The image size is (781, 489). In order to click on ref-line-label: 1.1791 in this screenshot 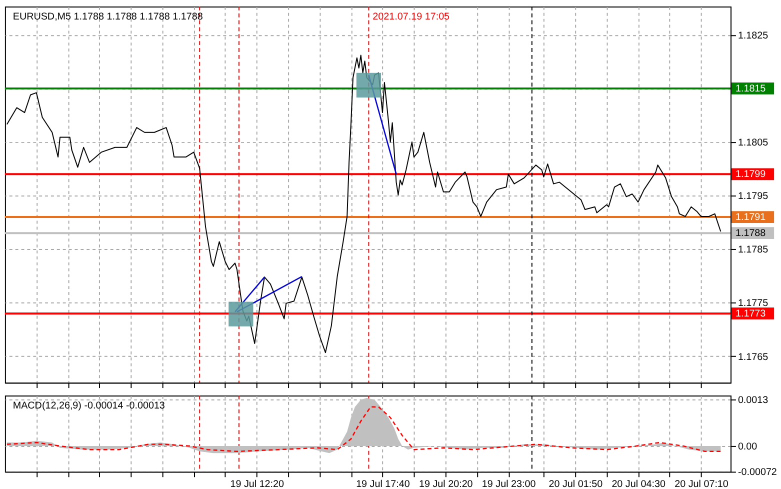, I will do `click(750, 217)`.